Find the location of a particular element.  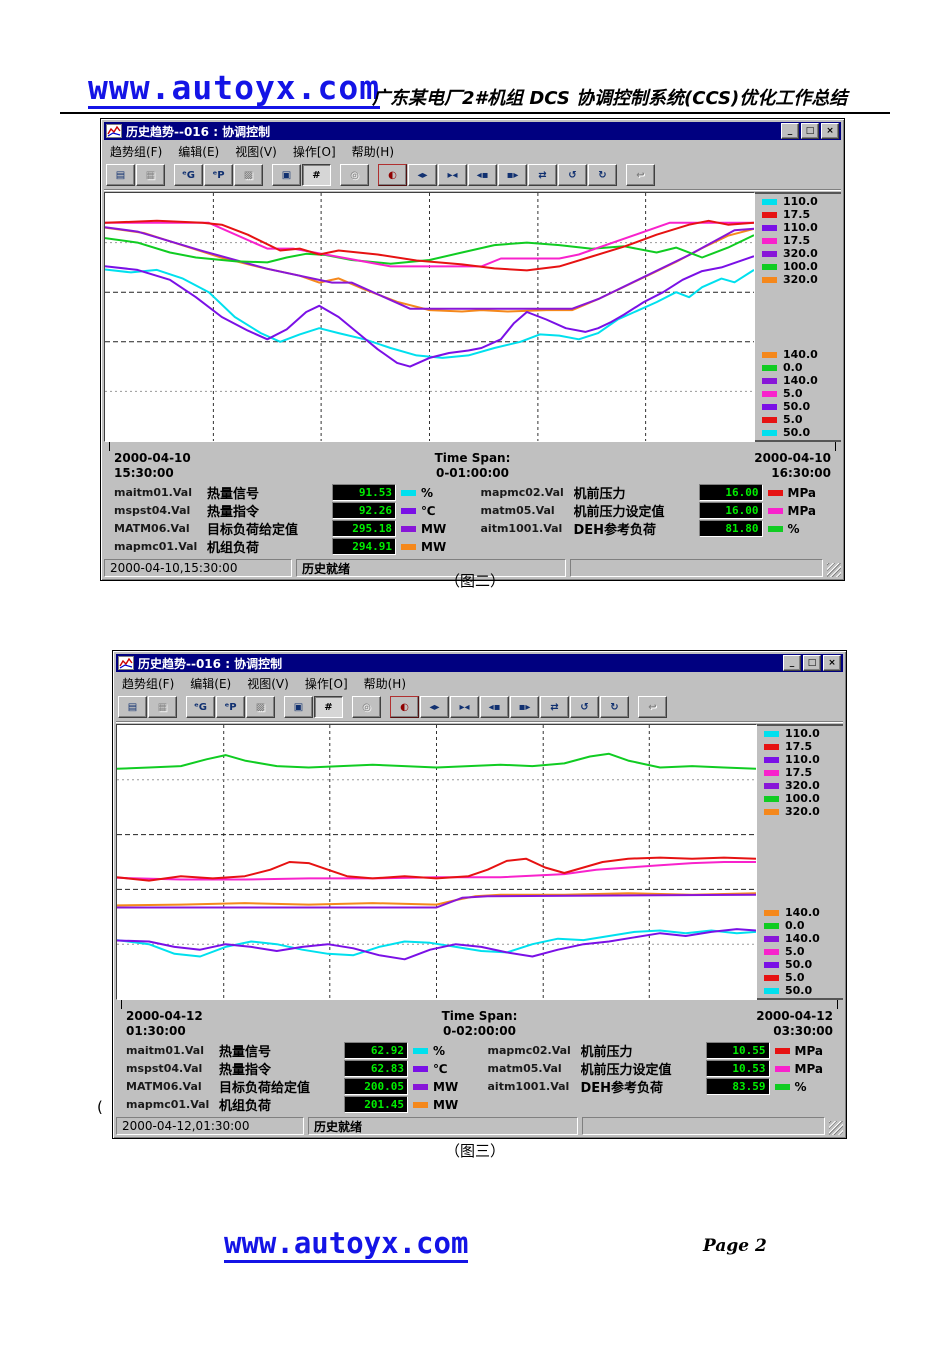

point-unit: ℃ is located at coordinates (440, 1068).